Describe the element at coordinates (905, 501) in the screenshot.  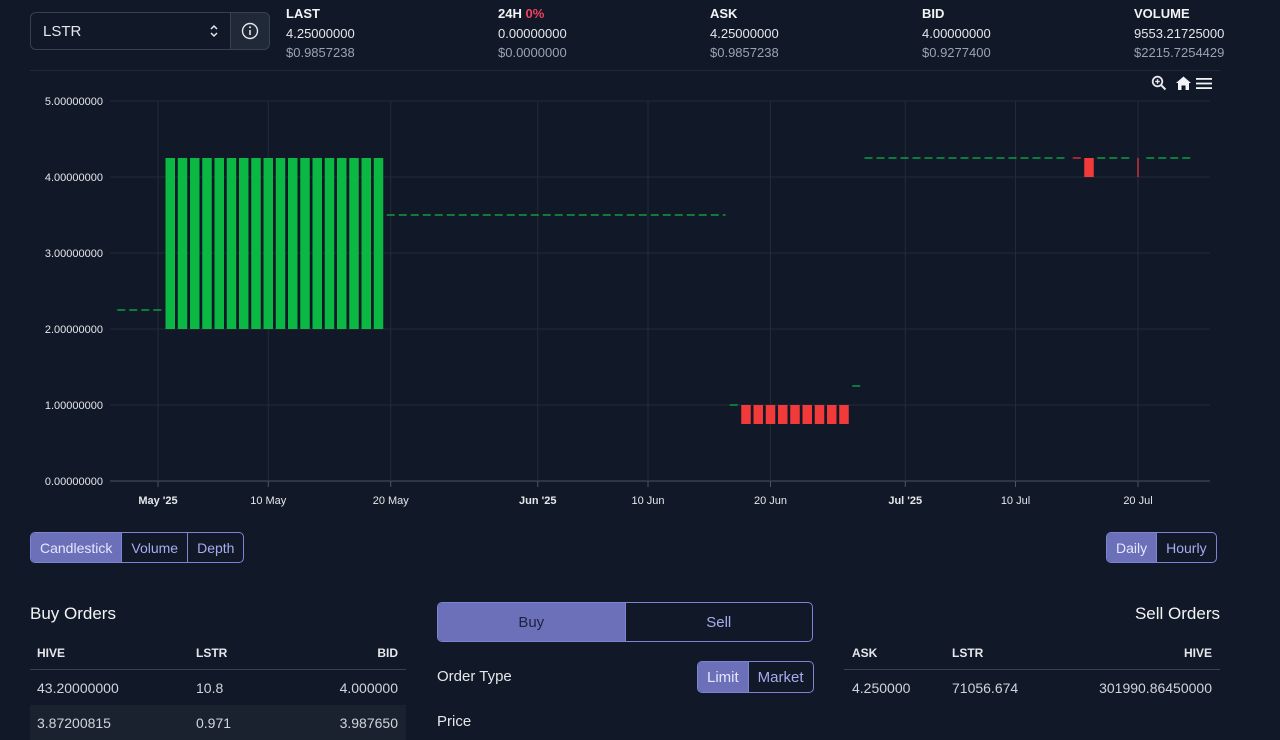
I see `x-tick-label: Jul '25` at that location.